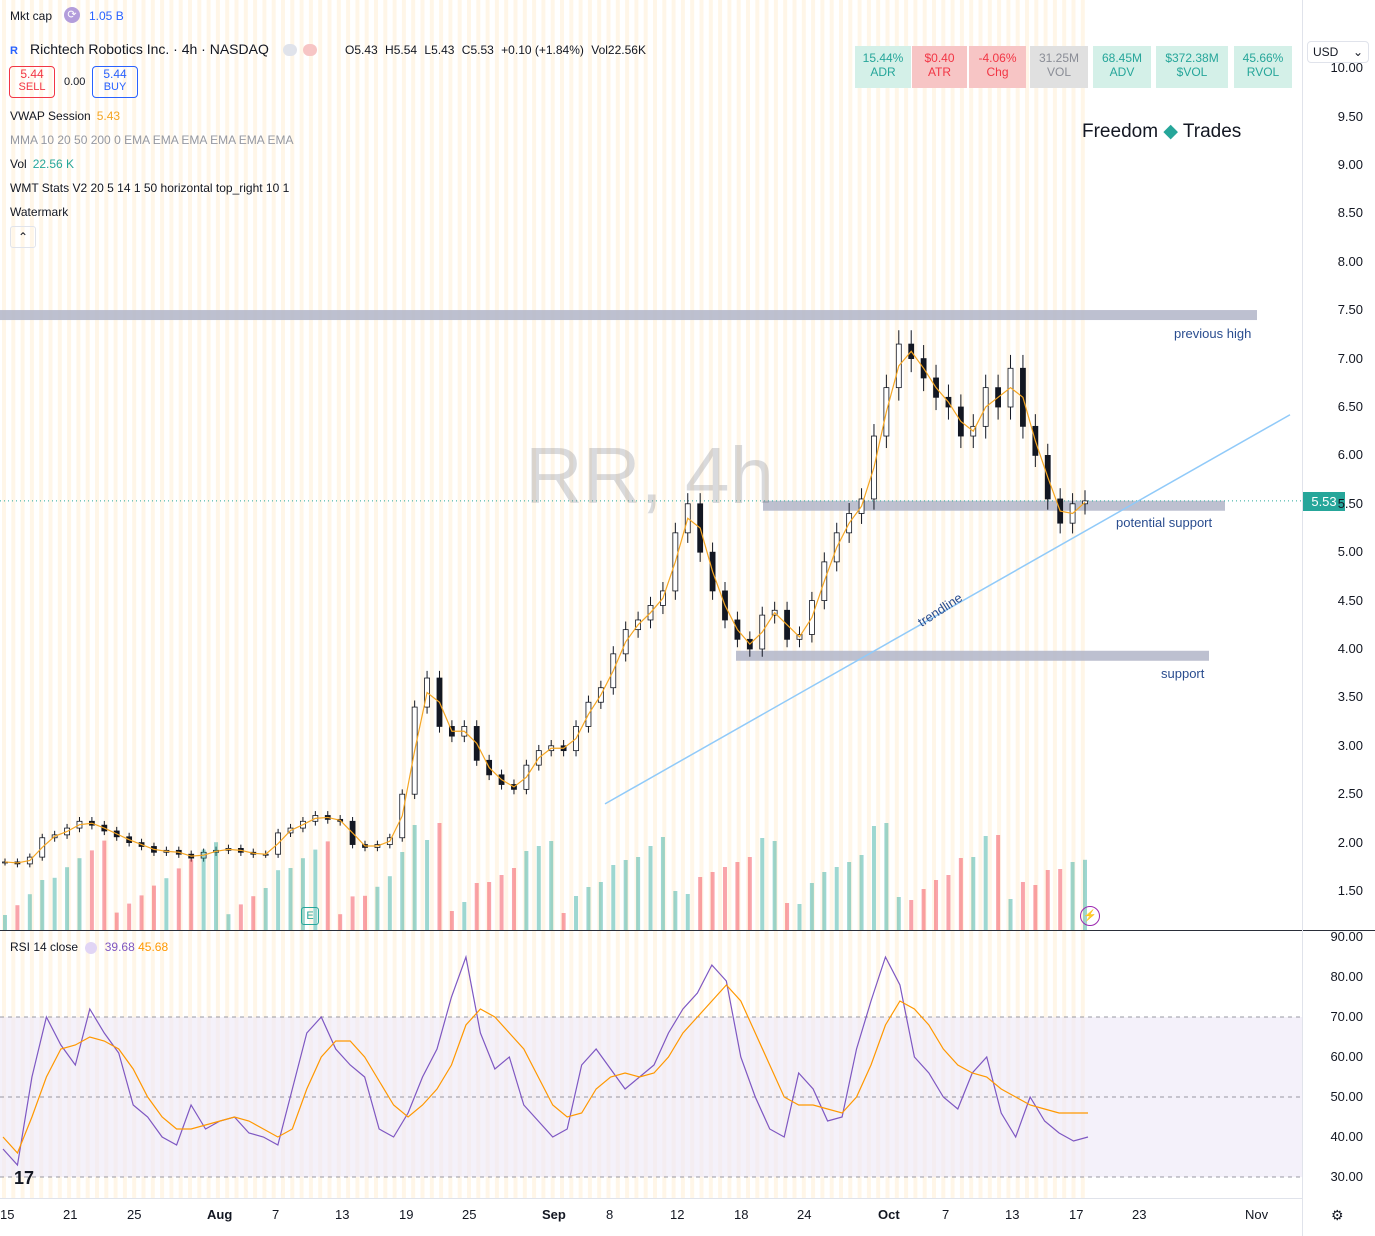 The width and height of the screenshot is (1375, 1236). What do you see at coordinates (289, 50) in the screenshot?
I see `menu-icon` at bounding box center [289, 50].